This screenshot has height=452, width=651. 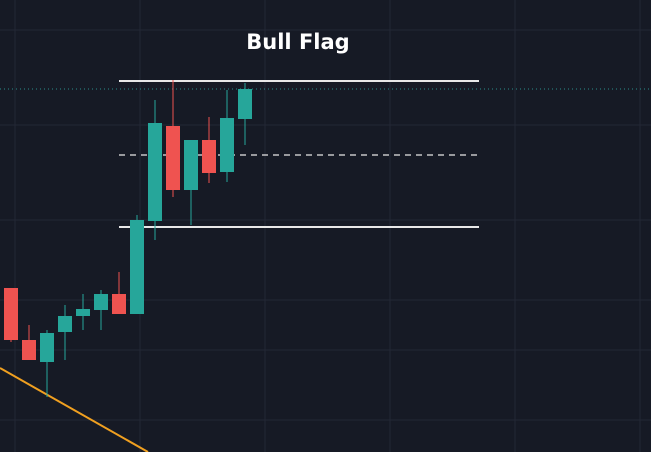 I want to click on trend-line, so click(x=74, y=409).